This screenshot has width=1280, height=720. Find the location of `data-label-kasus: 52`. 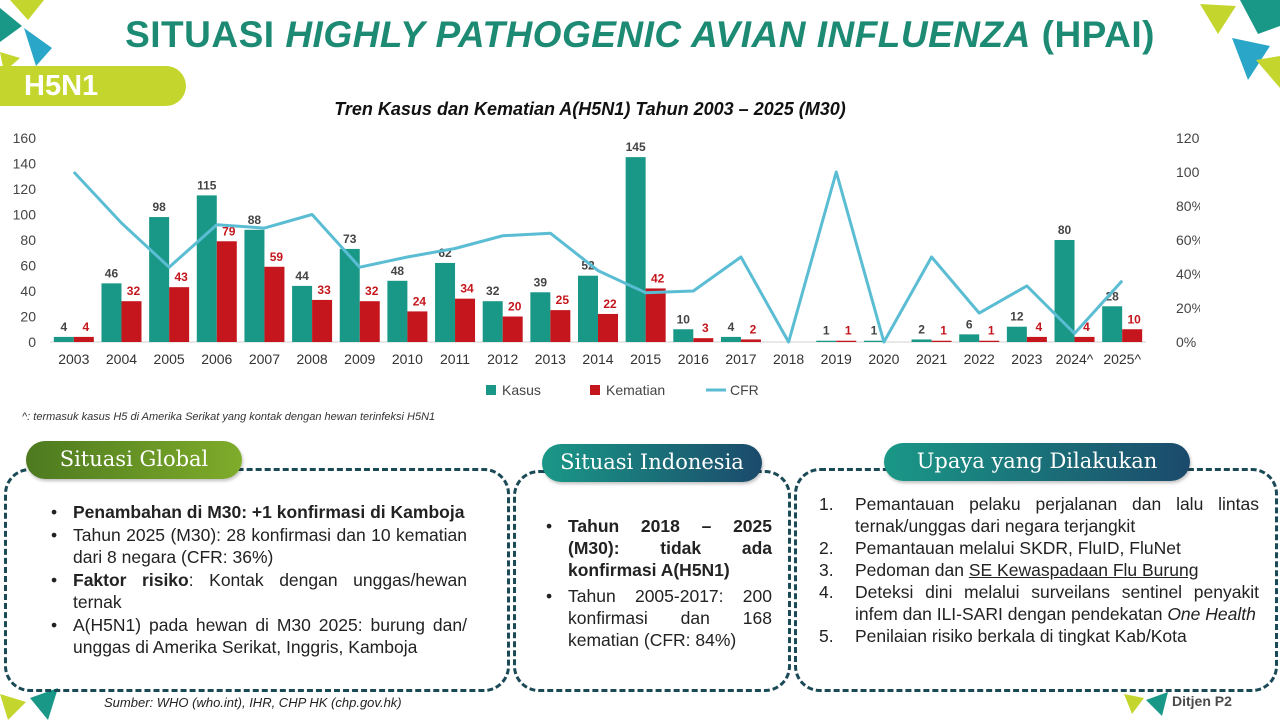

data-label-kasus: 52 is located at coordinates (588, 266).